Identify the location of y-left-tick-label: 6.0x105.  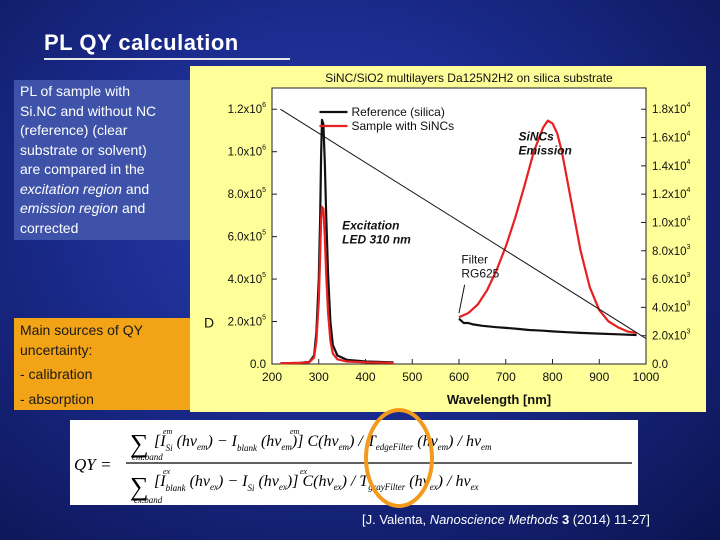
(247, 237).